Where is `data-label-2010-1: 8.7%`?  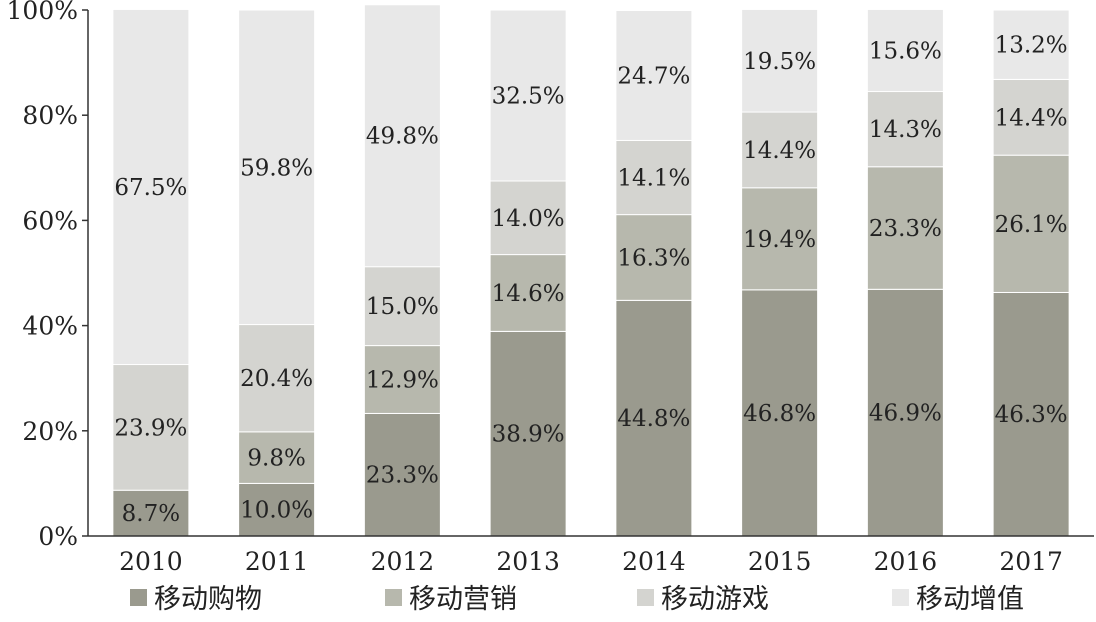 data-label-2010-1: 8.7% is located at coordinates (151, 514).